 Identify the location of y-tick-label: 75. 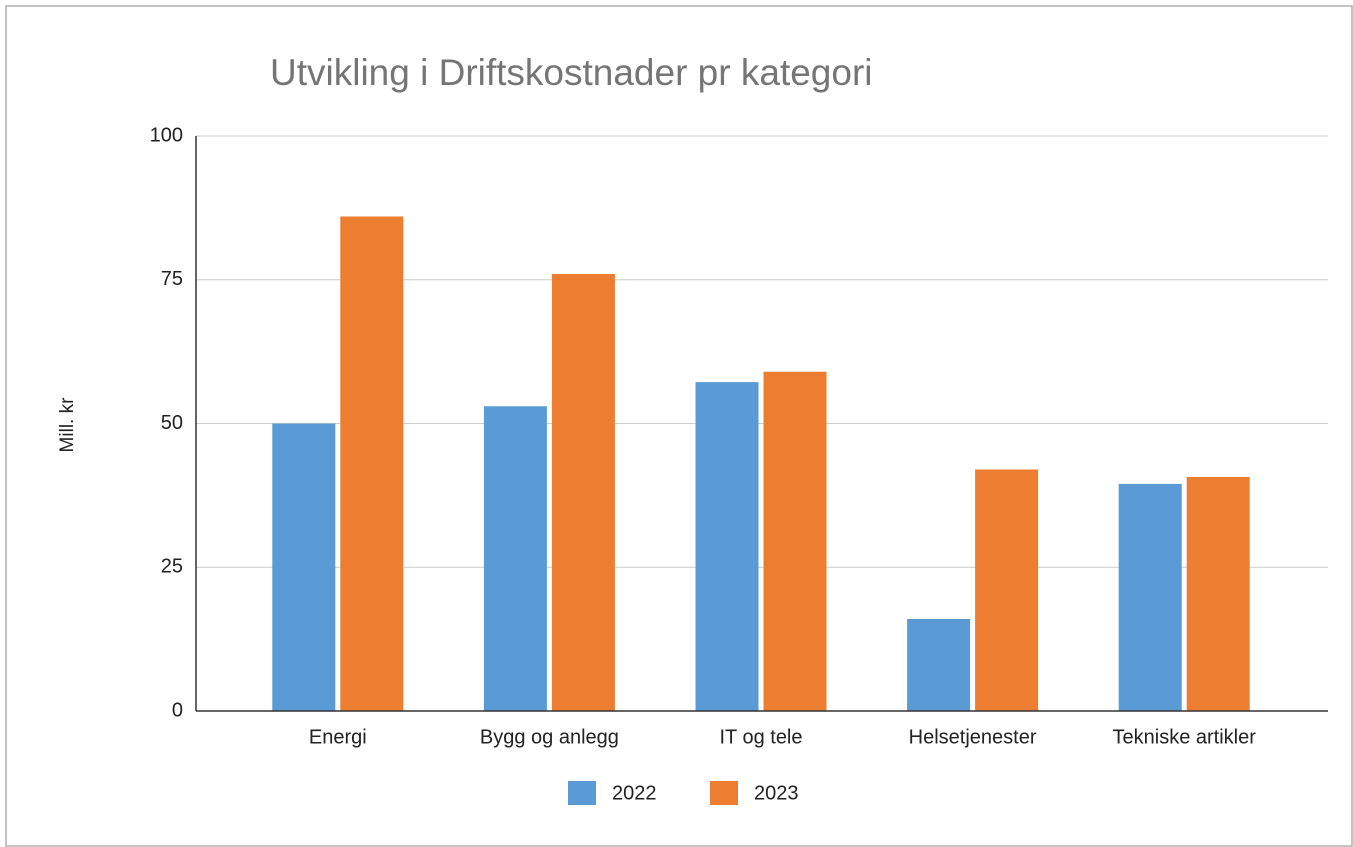
(172, 279).